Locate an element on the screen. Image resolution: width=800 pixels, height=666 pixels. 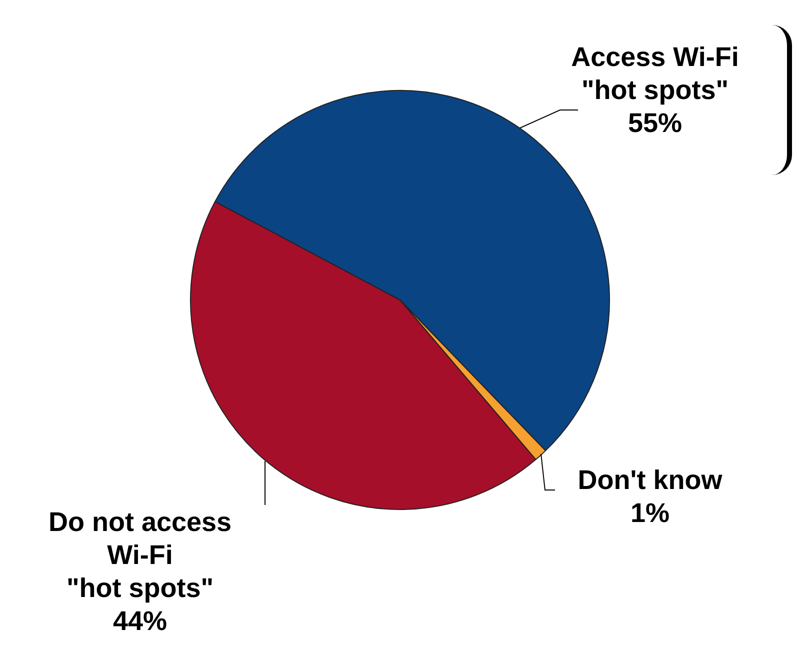
data-label: 55% is located at coordinates (655, 123).